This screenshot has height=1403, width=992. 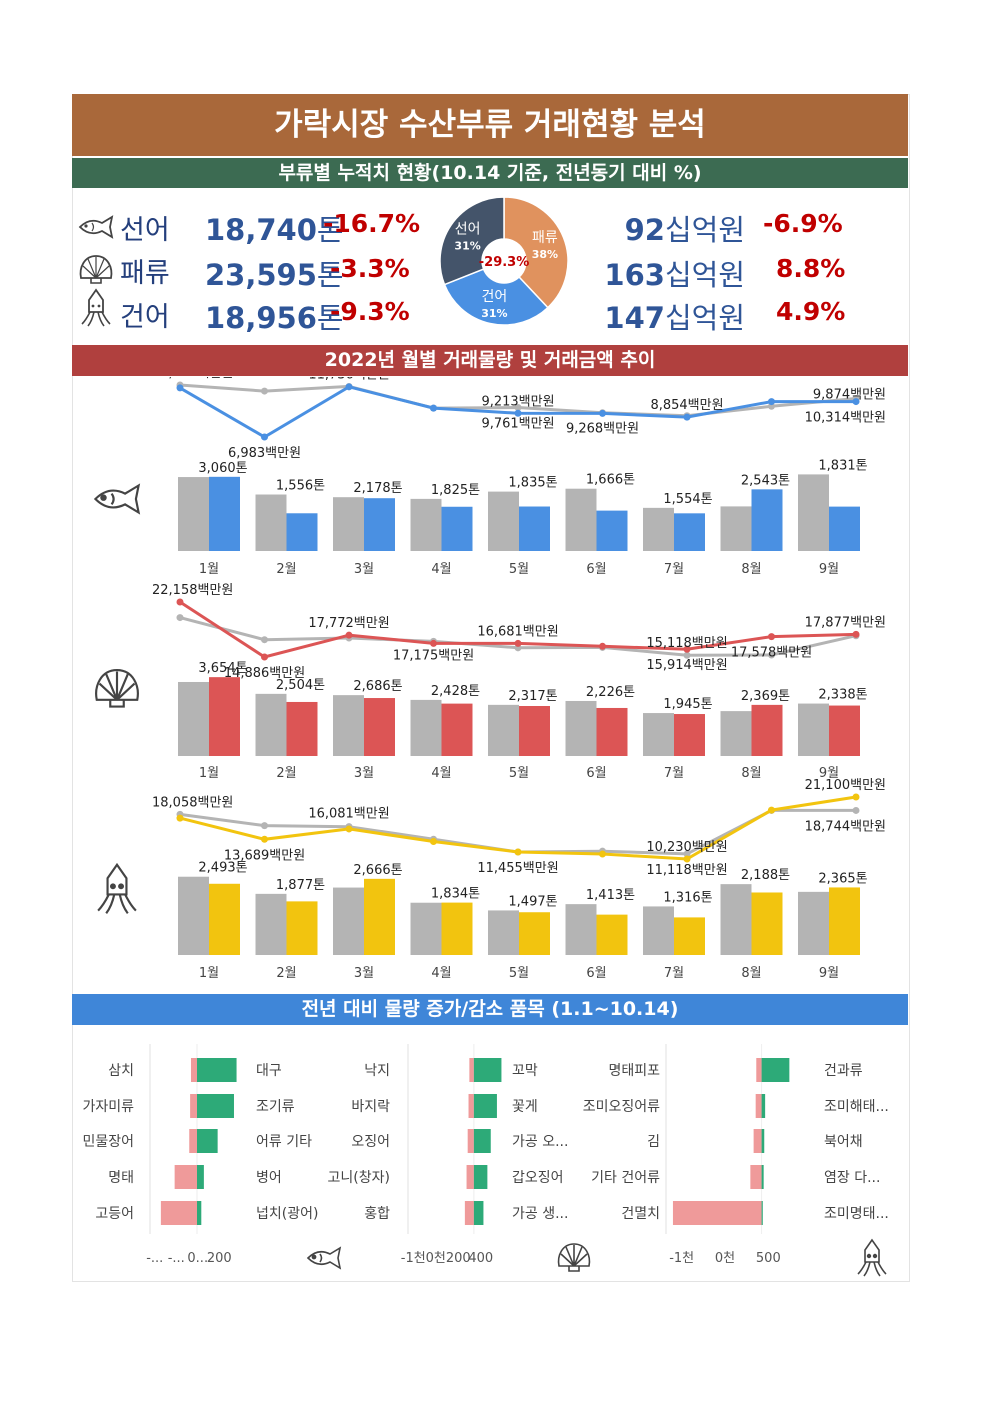 I want to click on amount-value-squid: 147십억원, so click(x=674, y=318).